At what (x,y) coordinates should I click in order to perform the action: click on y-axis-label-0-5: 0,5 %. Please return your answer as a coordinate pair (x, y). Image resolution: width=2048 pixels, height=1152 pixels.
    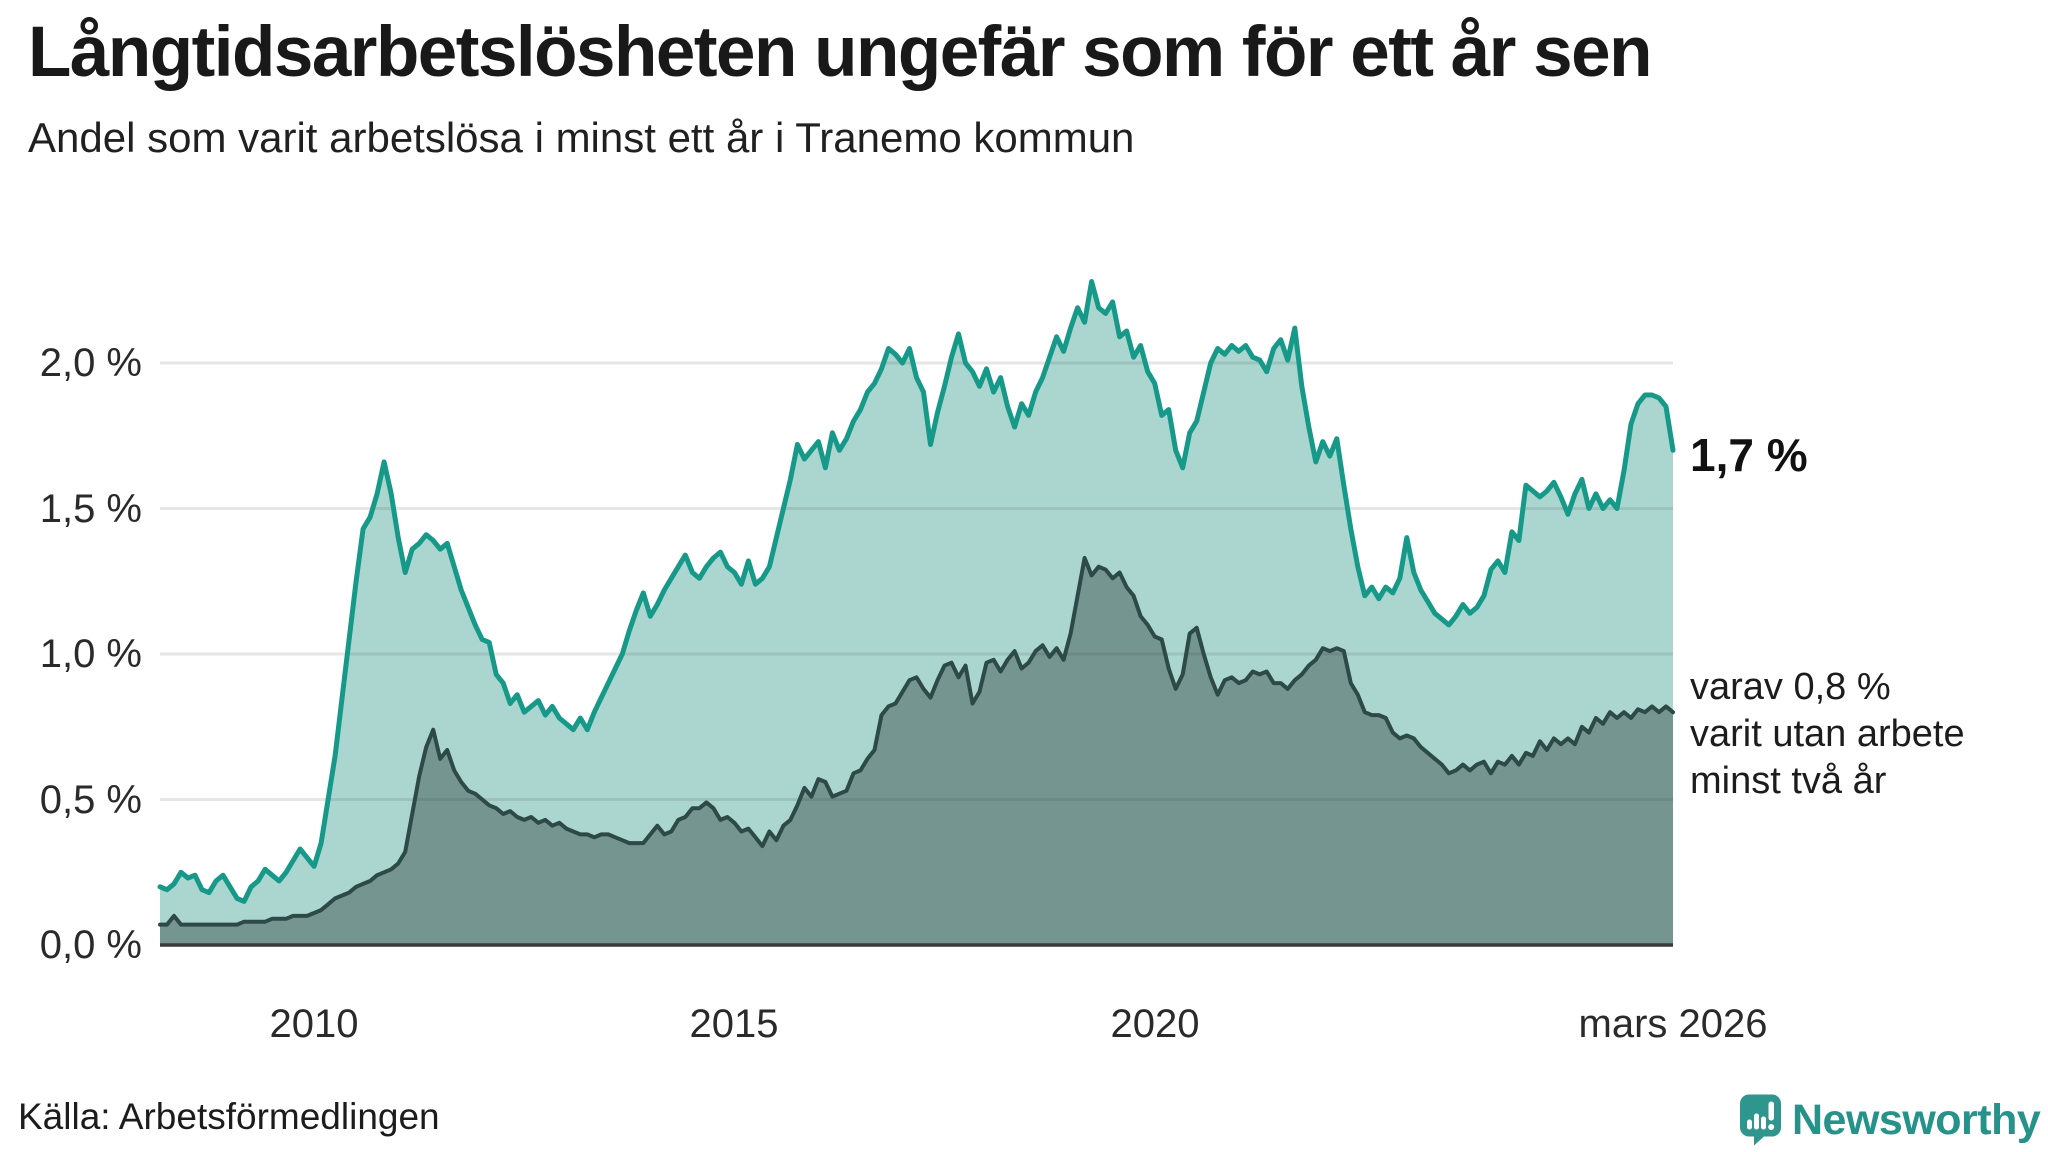
    Looking at the image, I should click on (90, 800).